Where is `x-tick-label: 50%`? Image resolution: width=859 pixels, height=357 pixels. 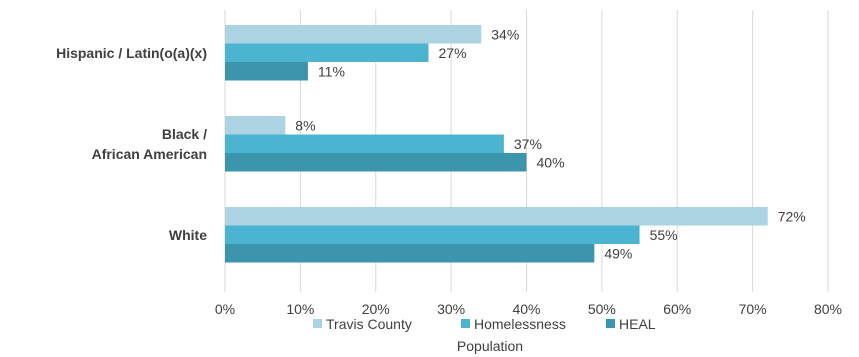
x-tick-label: 50% is located at coordinates (602, 309).